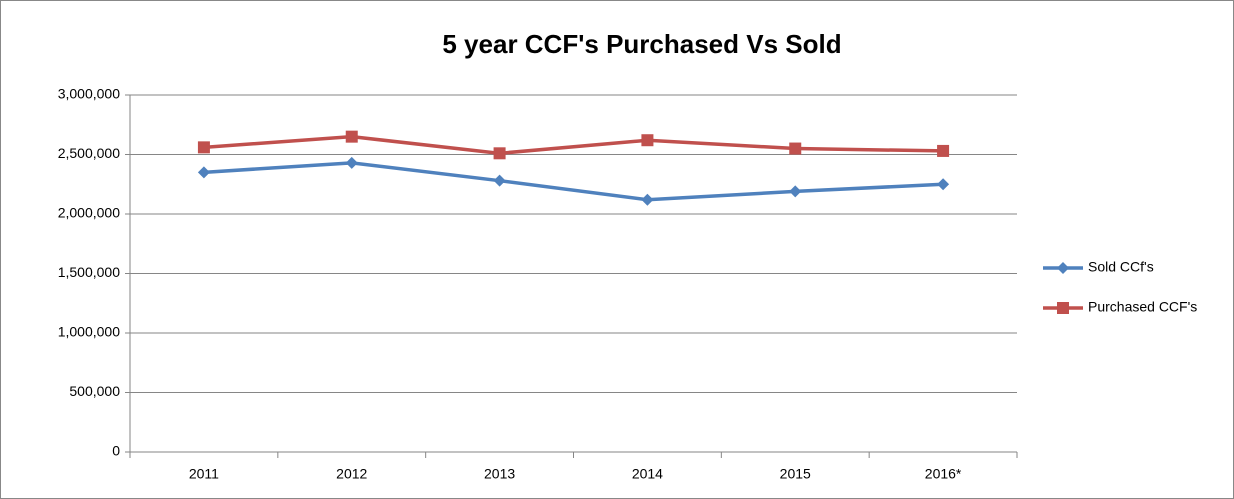 This screenshot has height=499, width=1234. I want to click on x-tick-label: 2013, so click(499, 474).